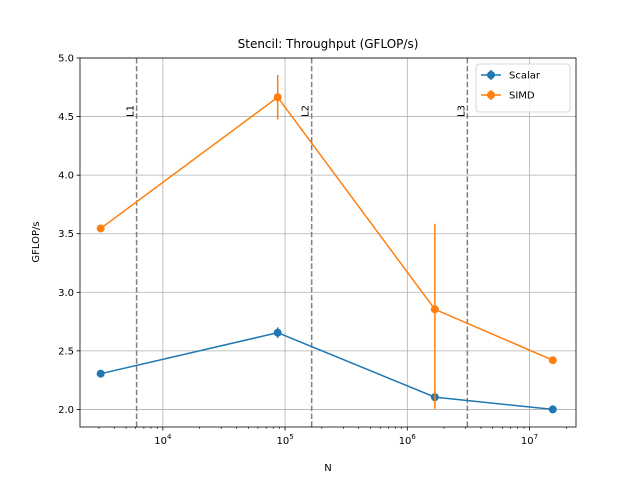  Describe the element at coordinates (66, 117) in the screenshot. I see `y-tick-label: 4.5` at that location.